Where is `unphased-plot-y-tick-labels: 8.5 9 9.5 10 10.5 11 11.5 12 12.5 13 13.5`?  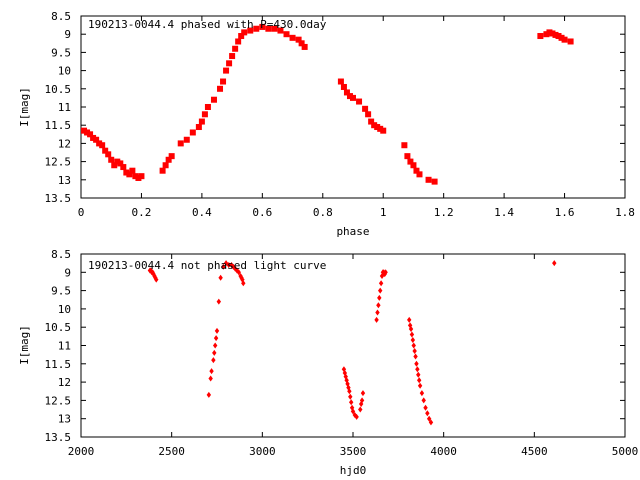 unphased-plot-y-tick-labels: 8.5 9 9.5 10 10.5 11 11.5 12 12.5 13 13.5 is located at coordinates (58, 346).